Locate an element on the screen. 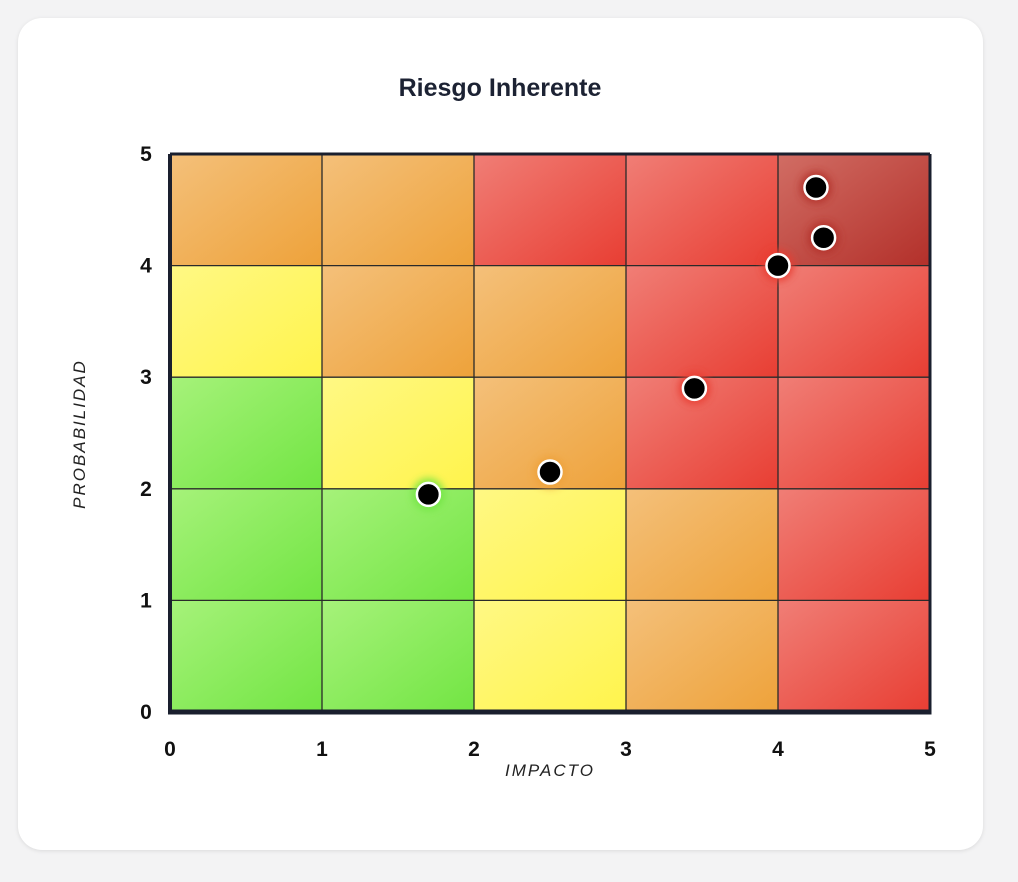 The height and width of the screenshot is (882, 1018). x-tick-label: 0 is located at coordinates (170, 749).